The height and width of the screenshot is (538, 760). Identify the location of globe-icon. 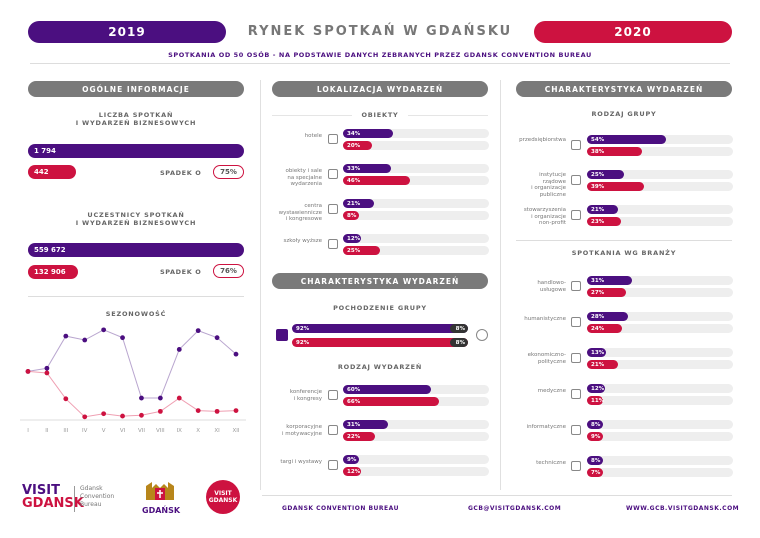
(482, 335).